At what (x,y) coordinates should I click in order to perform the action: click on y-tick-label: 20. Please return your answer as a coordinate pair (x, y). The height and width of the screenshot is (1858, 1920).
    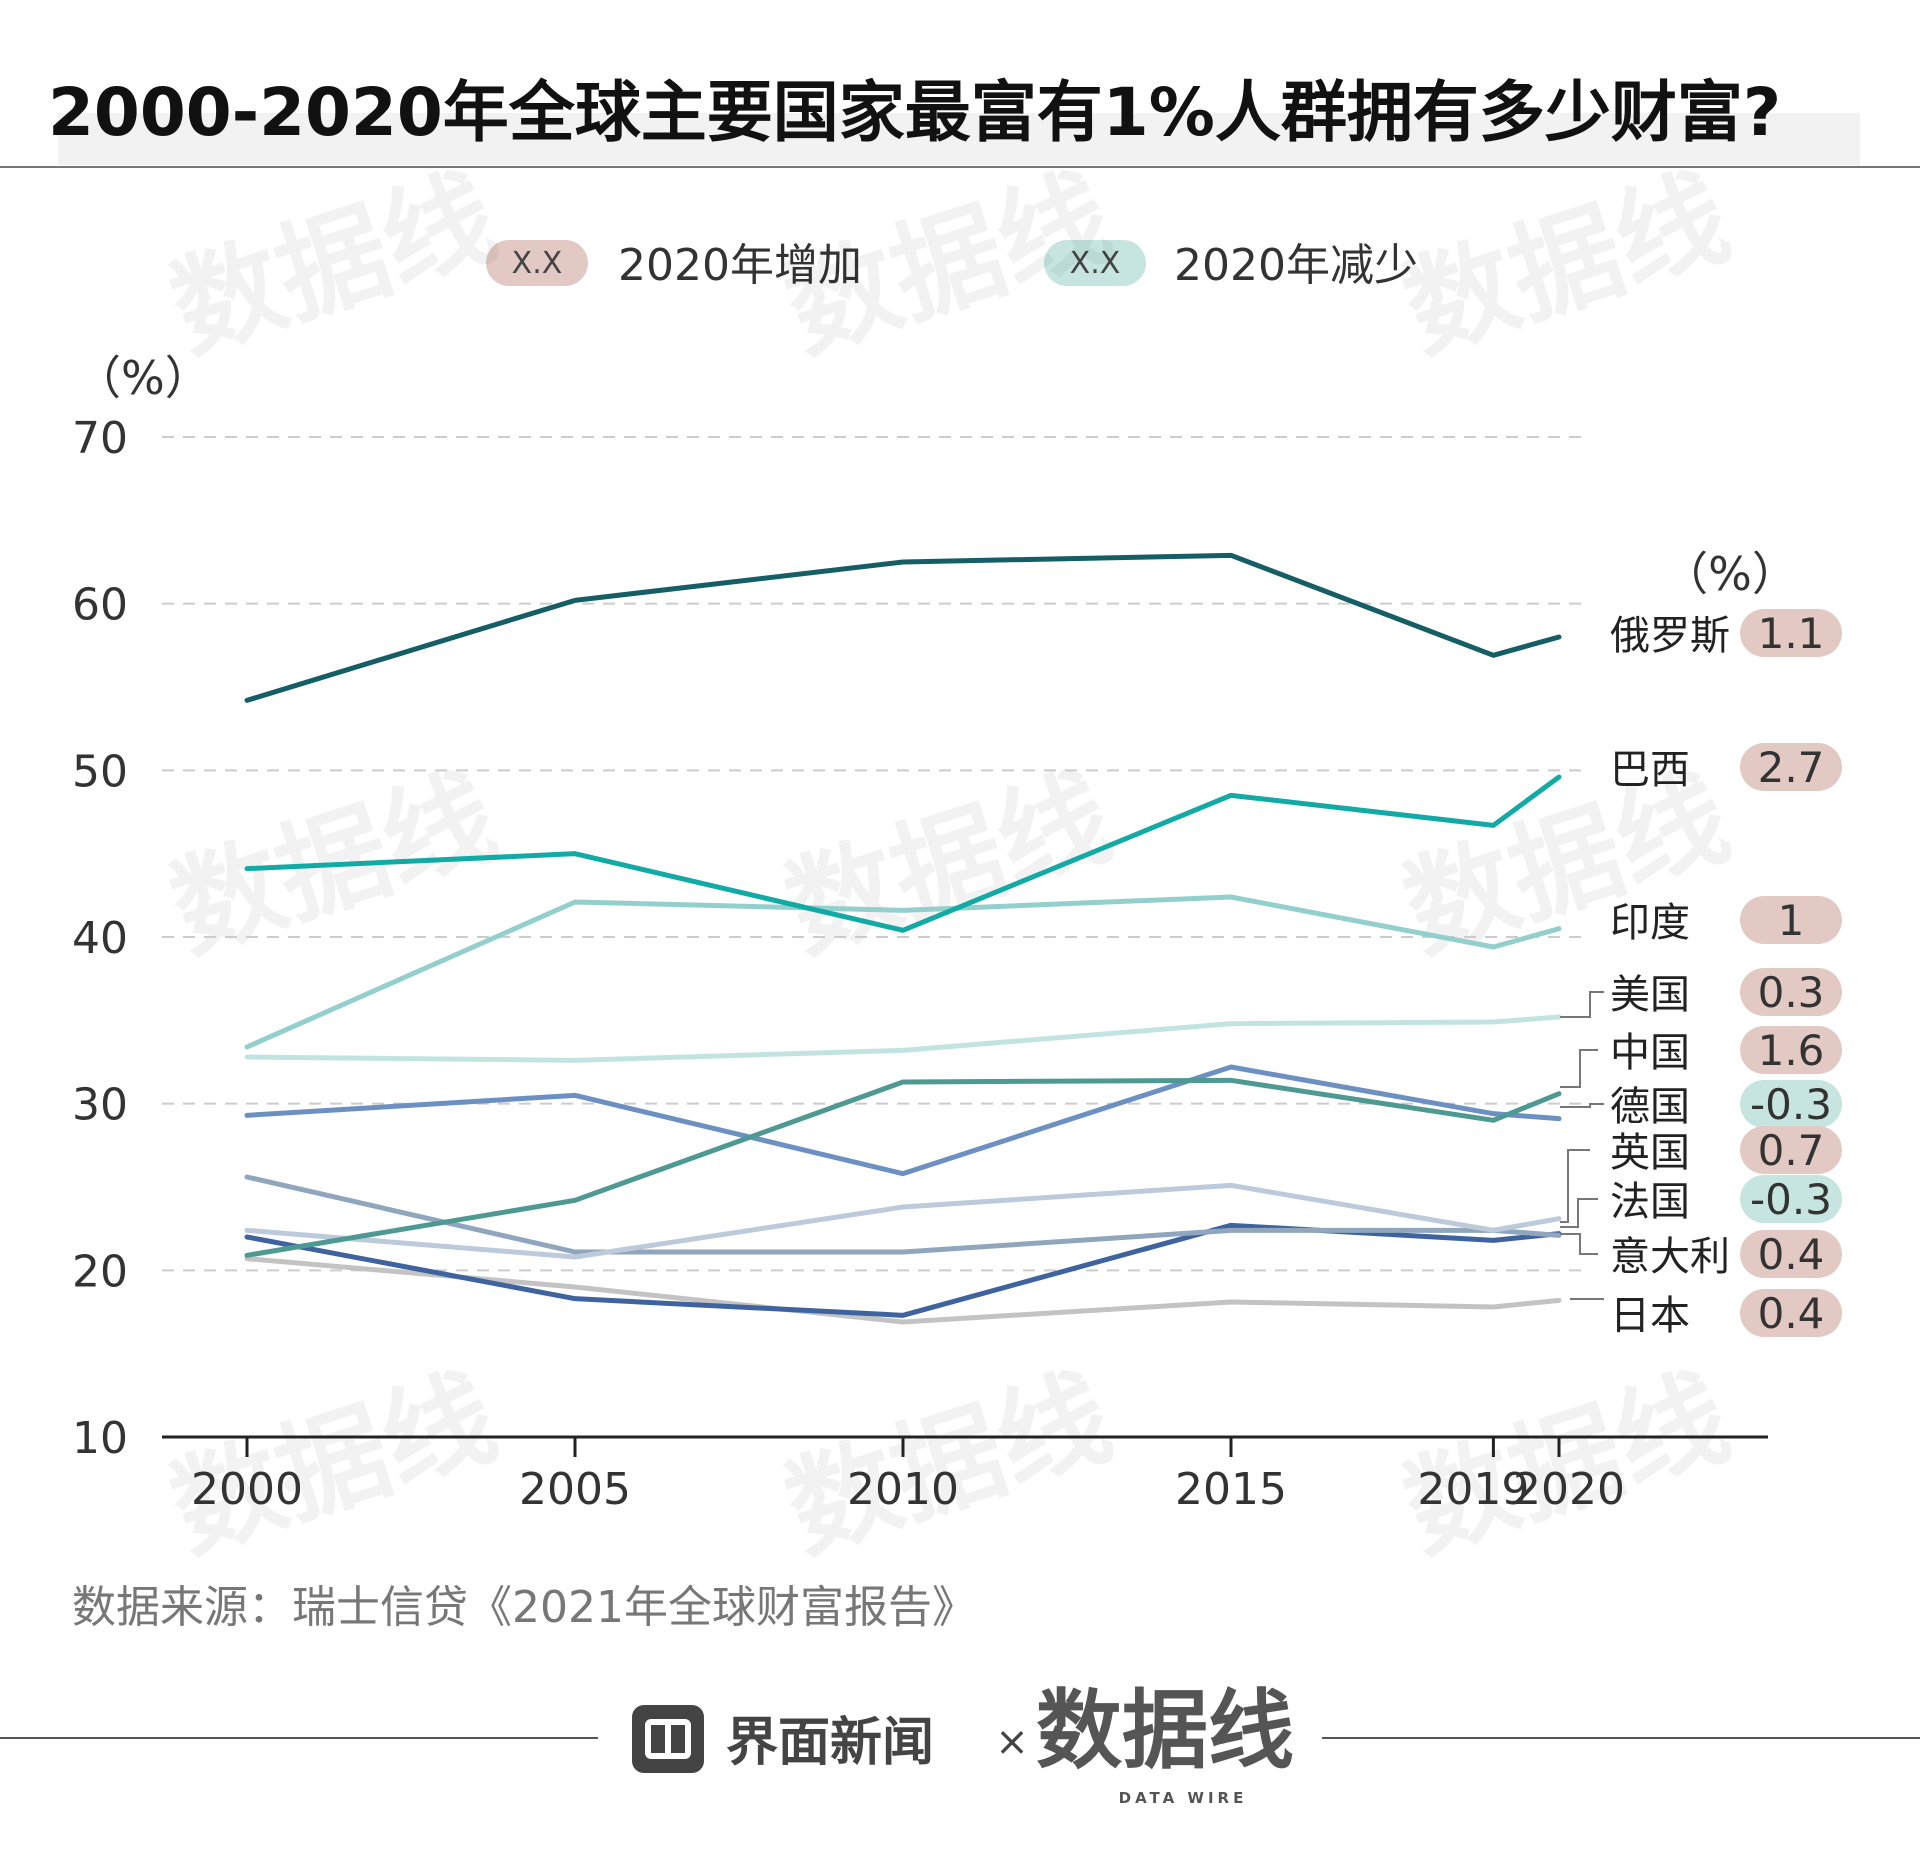
    Looking at the image, I should click on (100, 1271).